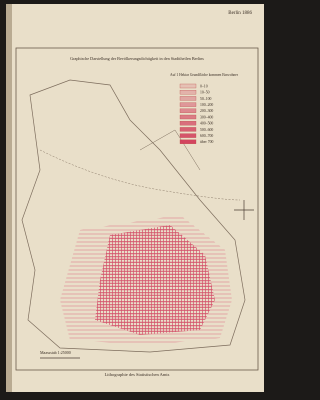 The image size is (320, 400). Describe the element at coordinates (205, 99) in the screenshot. I see `legend-label: 50–100` at that location.